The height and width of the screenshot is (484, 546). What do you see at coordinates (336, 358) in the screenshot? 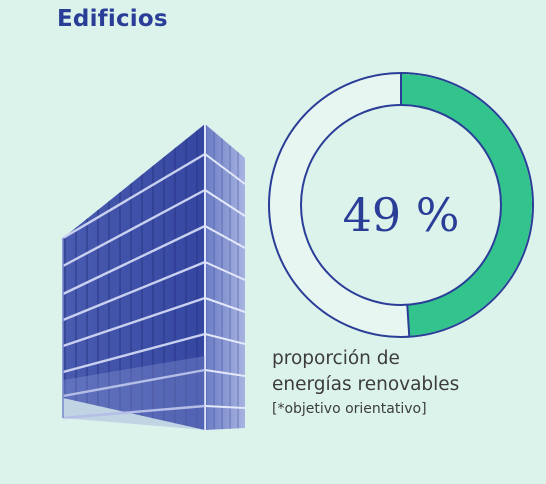
I see `caption-line-1: proporción de` at bounding box center [336, 358].